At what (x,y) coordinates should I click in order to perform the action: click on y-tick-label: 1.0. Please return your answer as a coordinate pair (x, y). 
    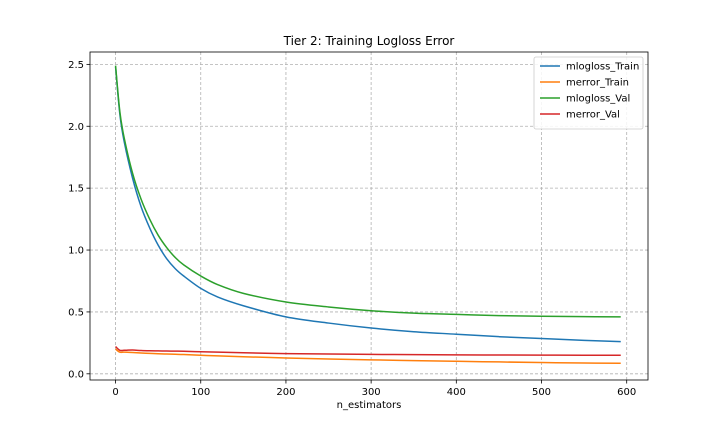
    Looking at the image, I should click on (76, 251).